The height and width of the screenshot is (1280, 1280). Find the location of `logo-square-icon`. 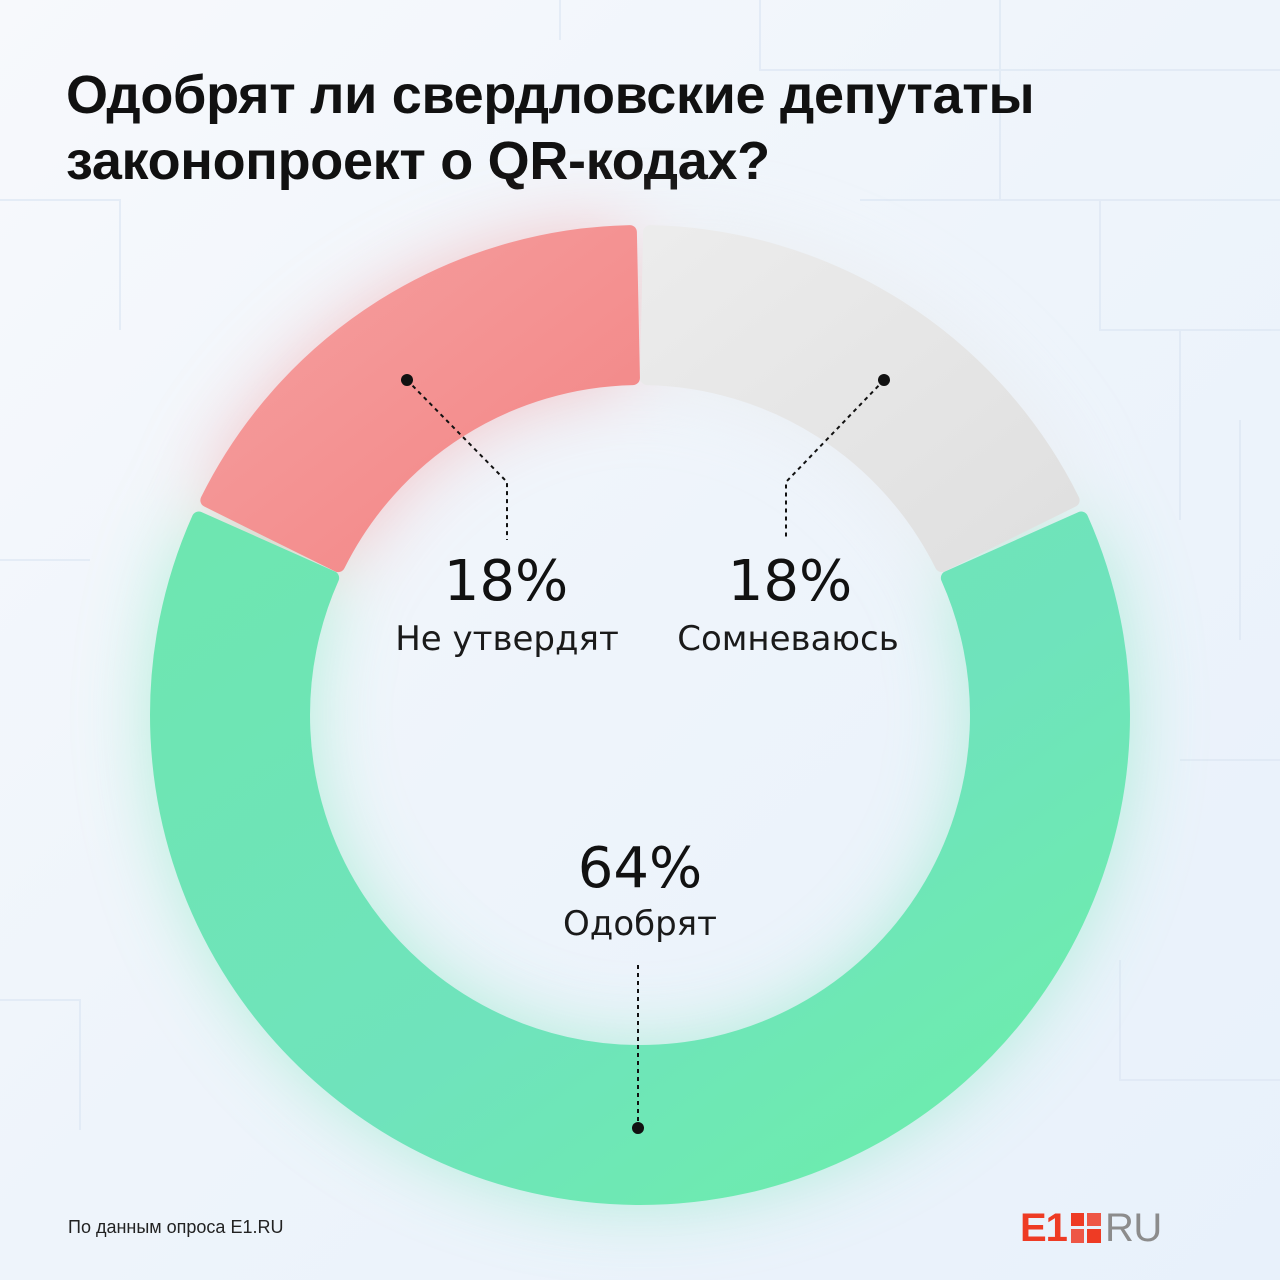

logo-square-icon is located at coordinates (1085, 1228).